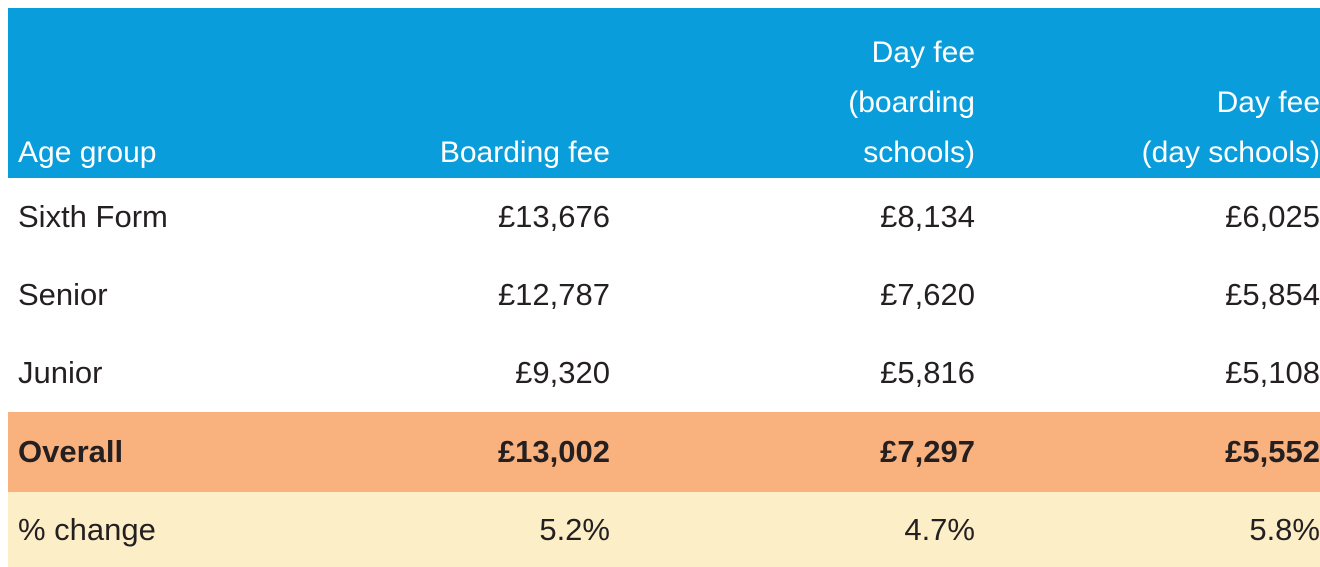 The width and height of the screenshot is (1320, 567). What do you see at coordinates (562, 372) in the screenshot?
I see `cell-value: £9,320` at bounding box center [562, 372].